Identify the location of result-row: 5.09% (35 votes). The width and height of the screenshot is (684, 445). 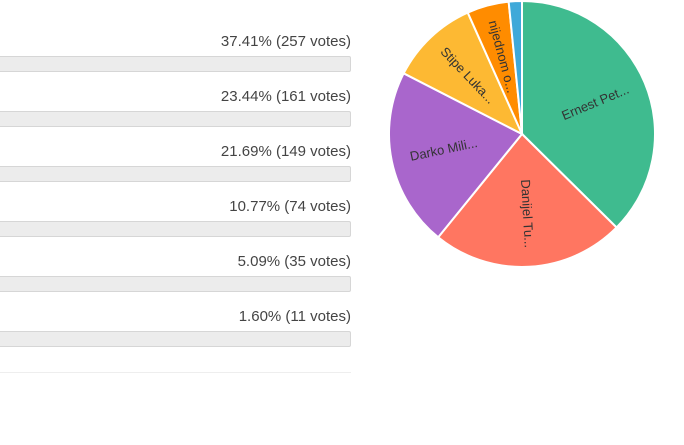
(175, 256).